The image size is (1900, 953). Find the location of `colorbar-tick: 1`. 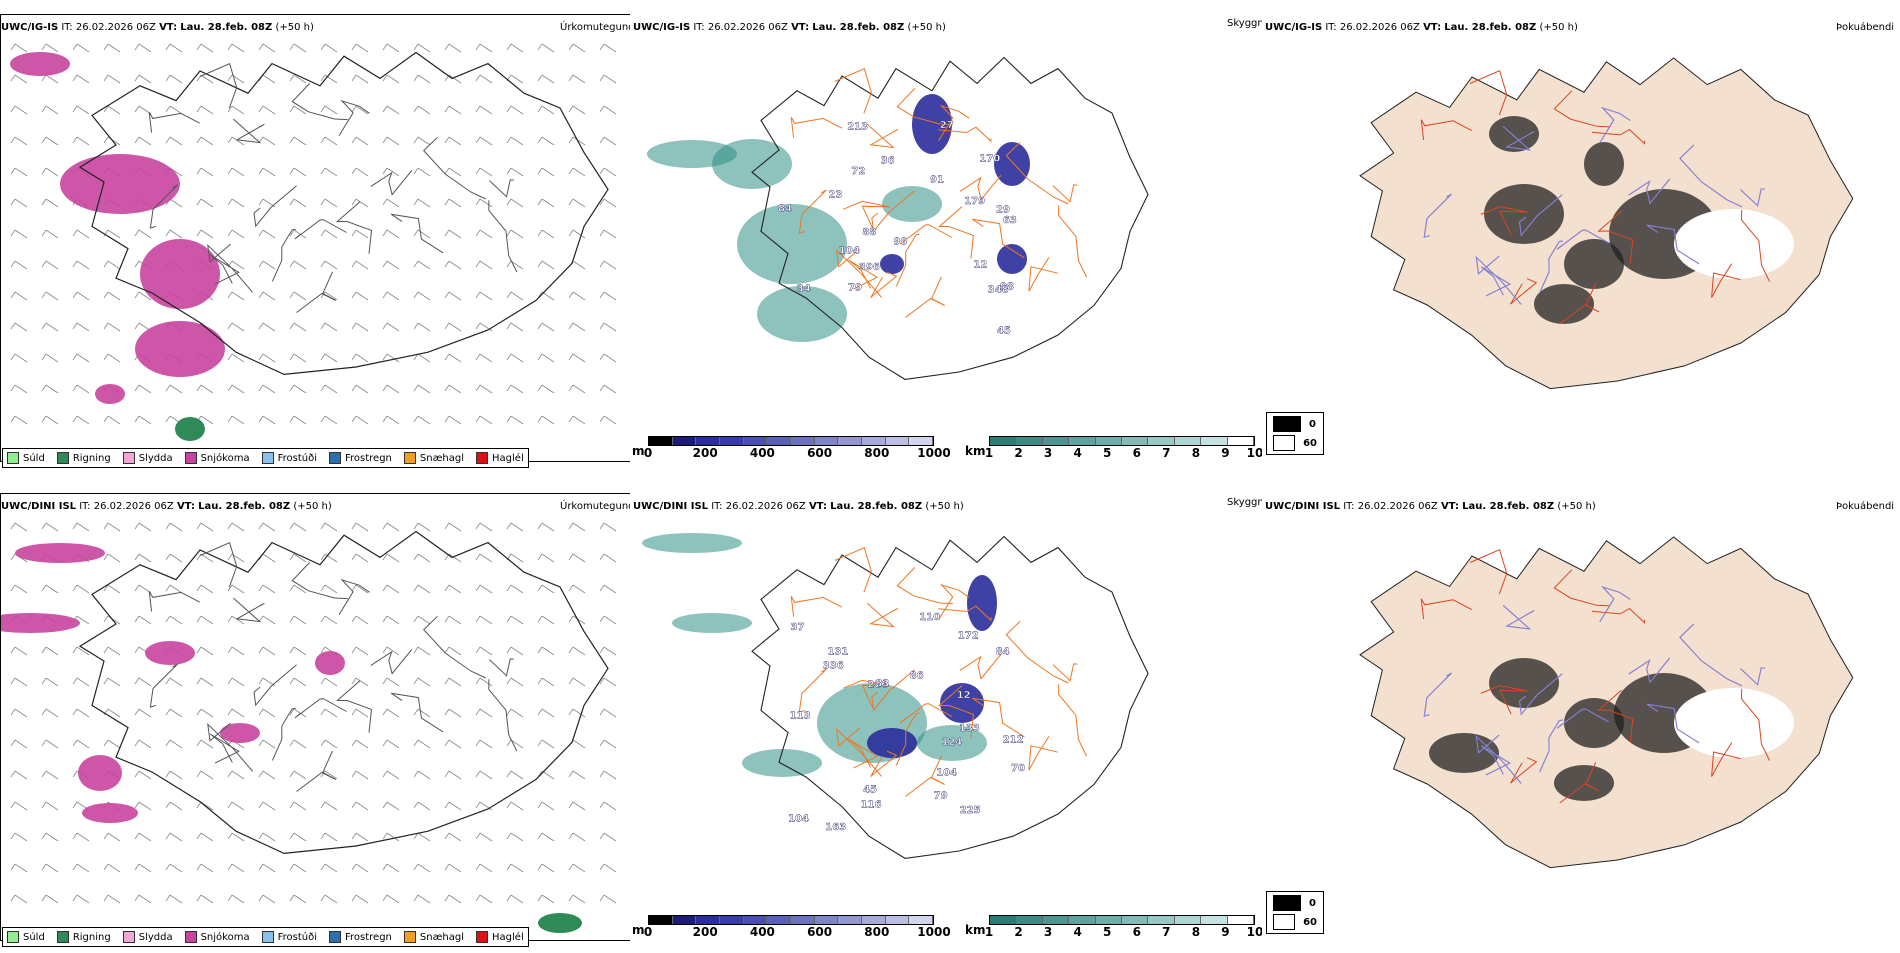

colorbar-tick: 1 is located at coordinates (989, 932).